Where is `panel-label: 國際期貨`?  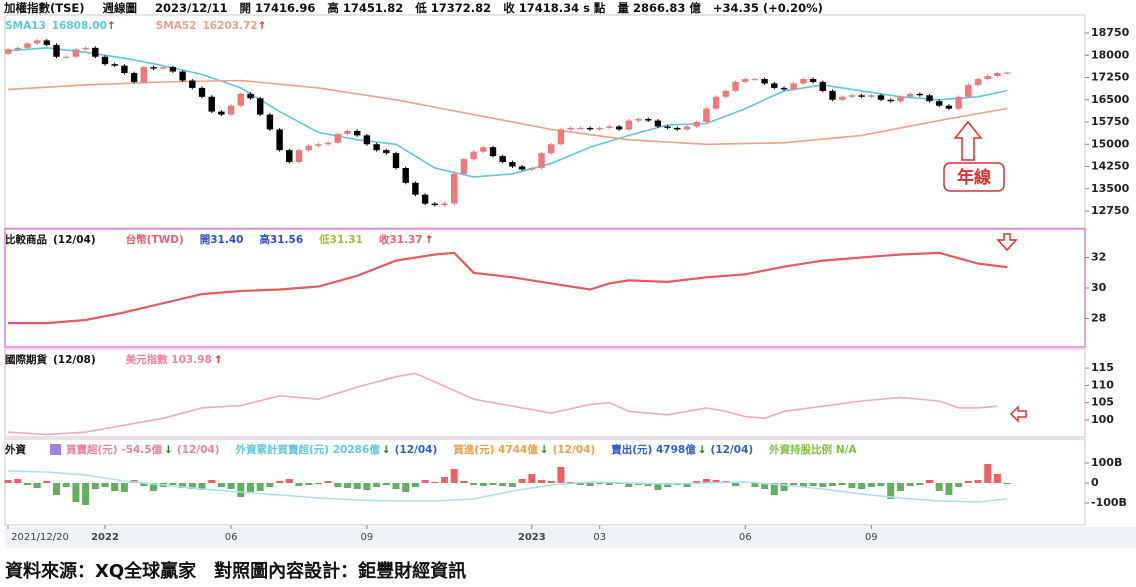 panel-label: 國際期貨 is located at coordinates (26, 359).